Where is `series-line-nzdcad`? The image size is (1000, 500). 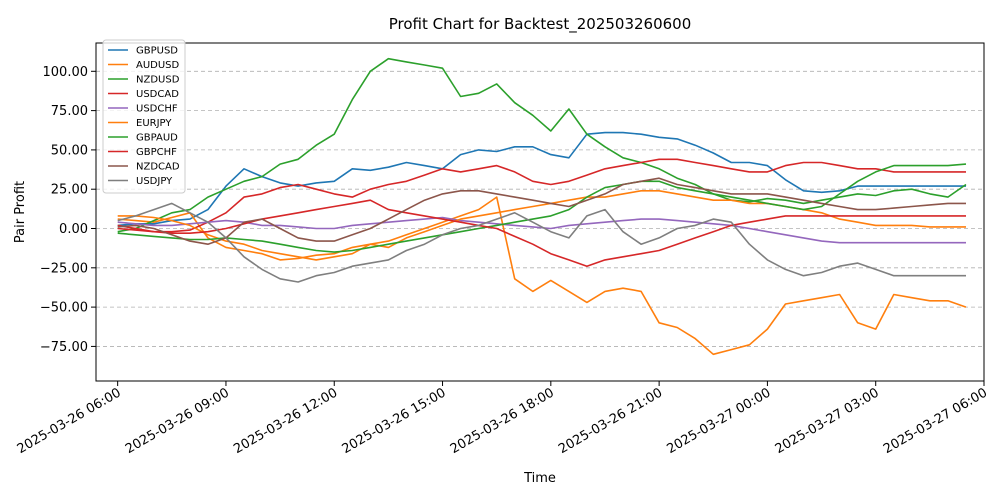
series-line-nzdcad is located at coordinates (541, 211).